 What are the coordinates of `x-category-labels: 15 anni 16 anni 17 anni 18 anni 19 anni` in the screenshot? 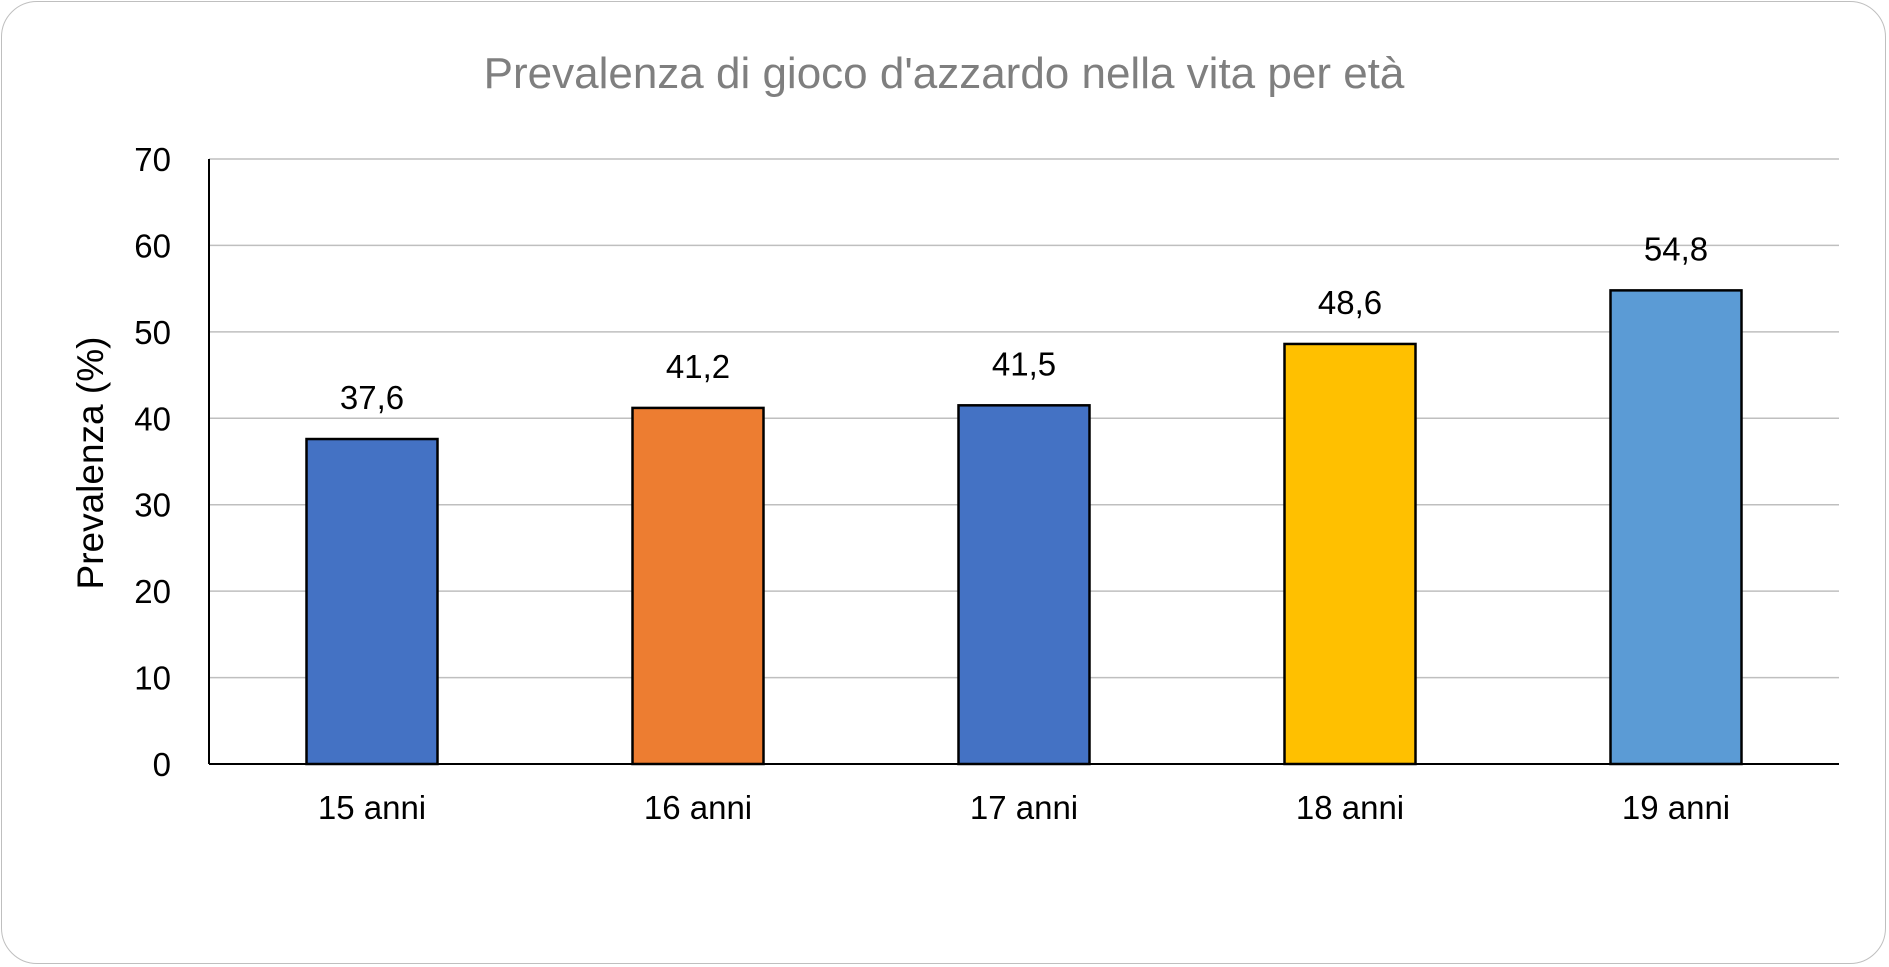 It's located at (1024, 807).